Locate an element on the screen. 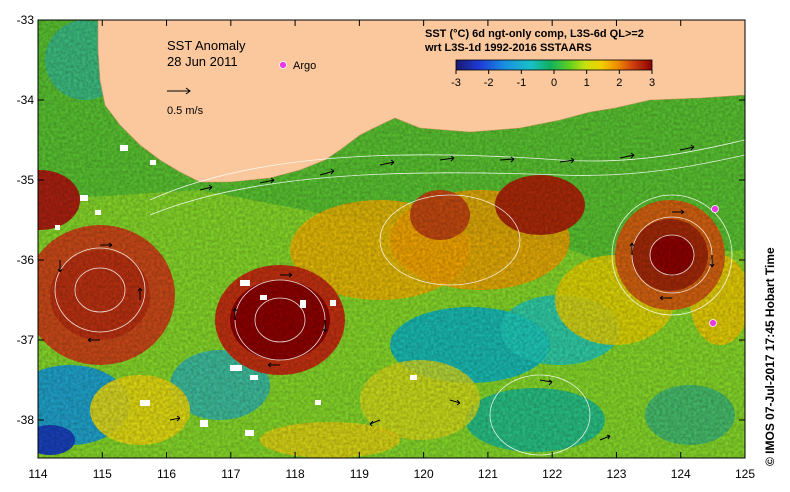 The width and height of the screenshot is (790, 492). scale-label: 0.5 m/s is located at coordinates (185, 111).